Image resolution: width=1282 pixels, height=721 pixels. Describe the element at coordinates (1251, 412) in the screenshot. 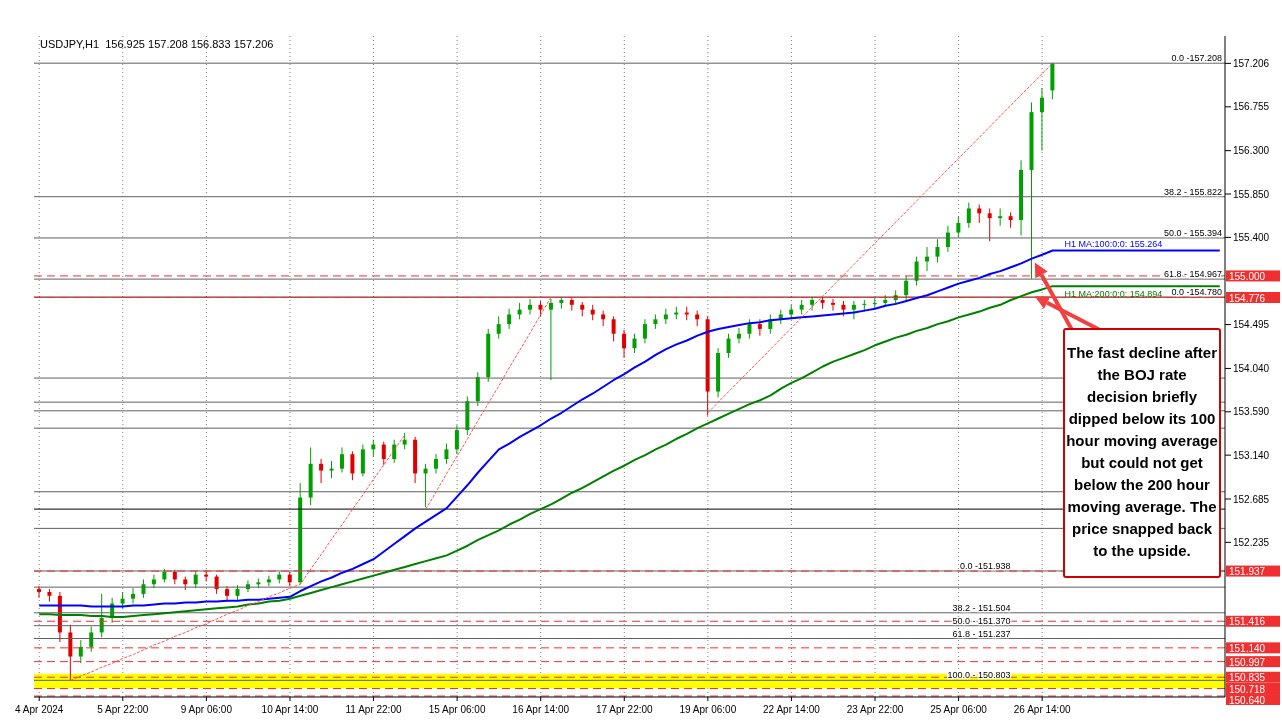

I see `y-tick-label: 153.590` at that location.